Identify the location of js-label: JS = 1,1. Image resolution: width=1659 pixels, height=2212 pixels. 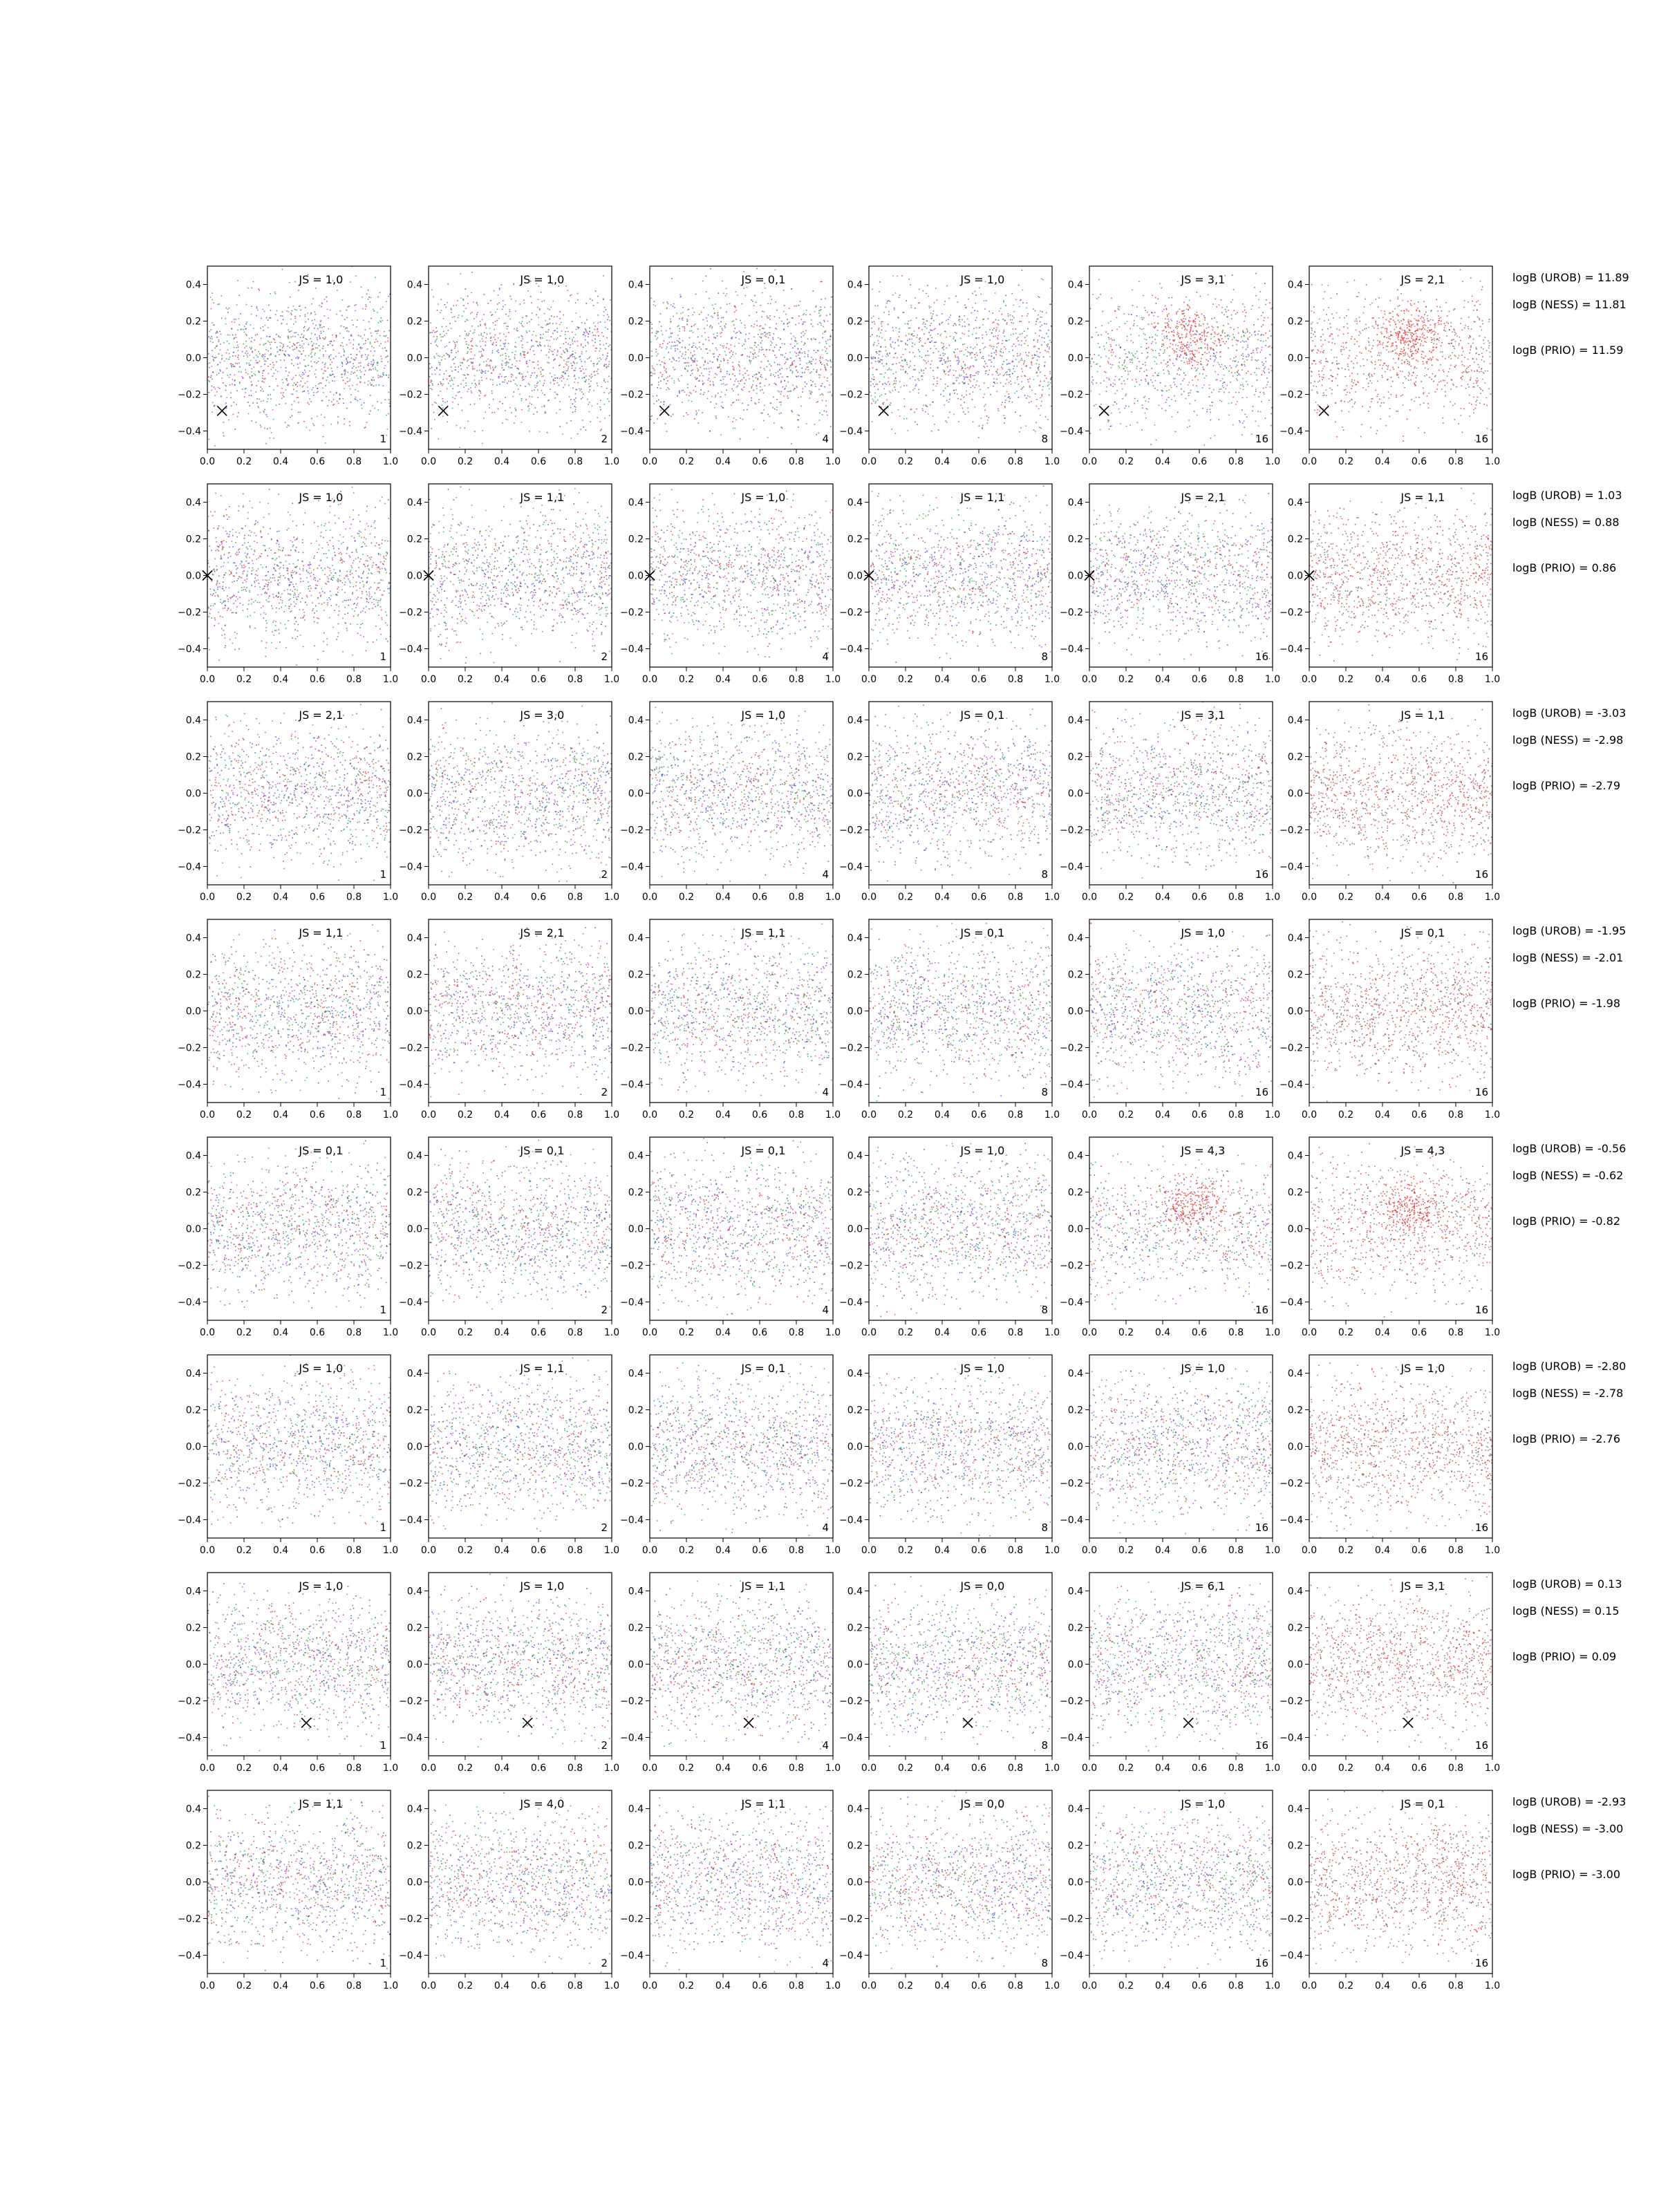
(763, 1803).